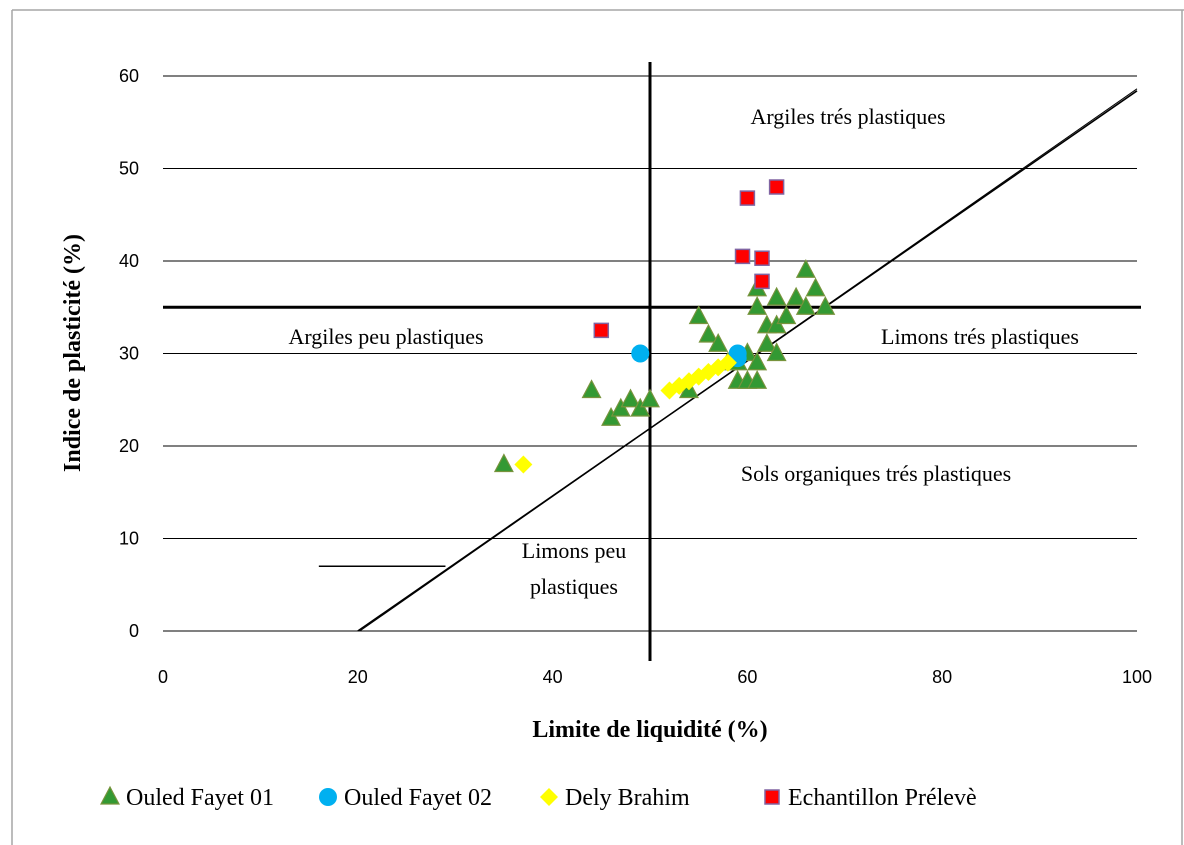 Image resolution: width=1184 pixels, height=845 pixels. Describe the element at coordinates (129, 76) in the screenshot. I see `y-tick-label: 60` at that location.